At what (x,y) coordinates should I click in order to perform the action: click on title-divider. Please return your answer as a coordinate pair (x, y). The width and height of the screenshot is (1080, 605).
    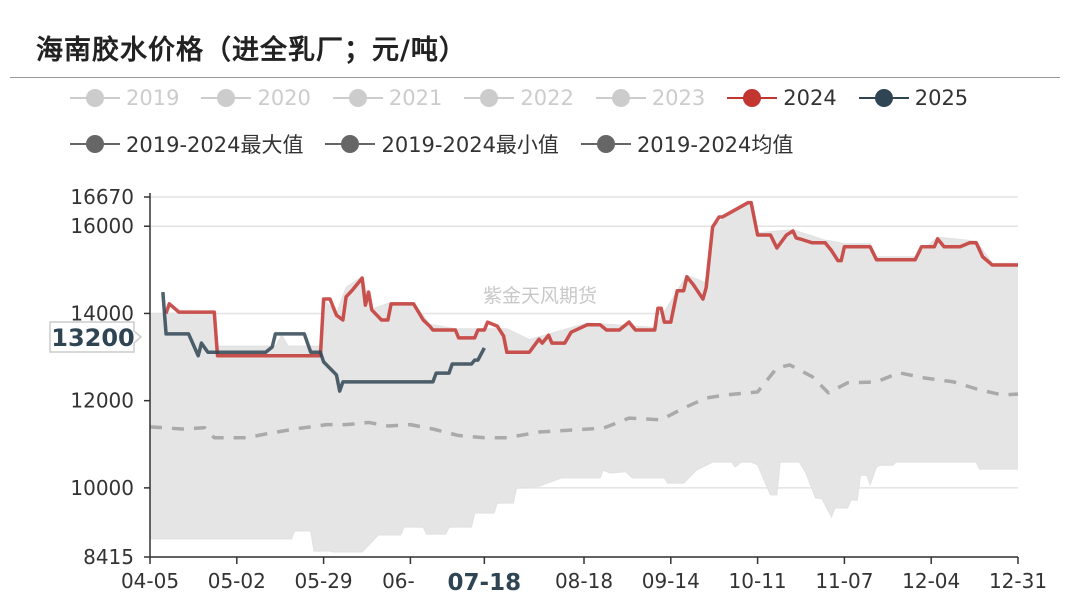
    Looking at the image, I should click on (535, 77).